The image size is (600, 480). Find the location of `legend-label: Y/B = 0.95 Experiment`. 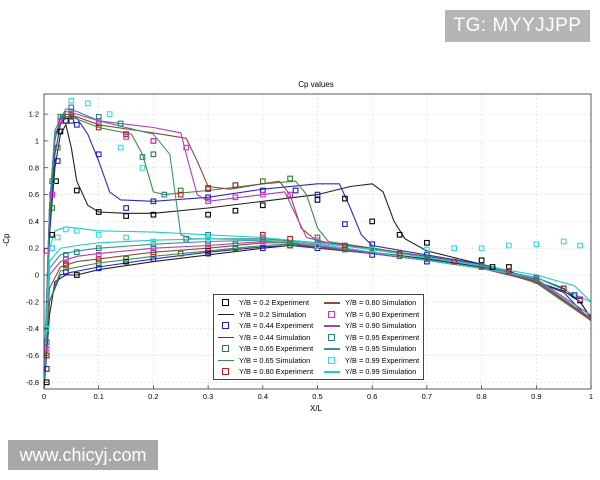

legend-label: Y/B = 0.95 Experiment is located at coordinates (382, 337).